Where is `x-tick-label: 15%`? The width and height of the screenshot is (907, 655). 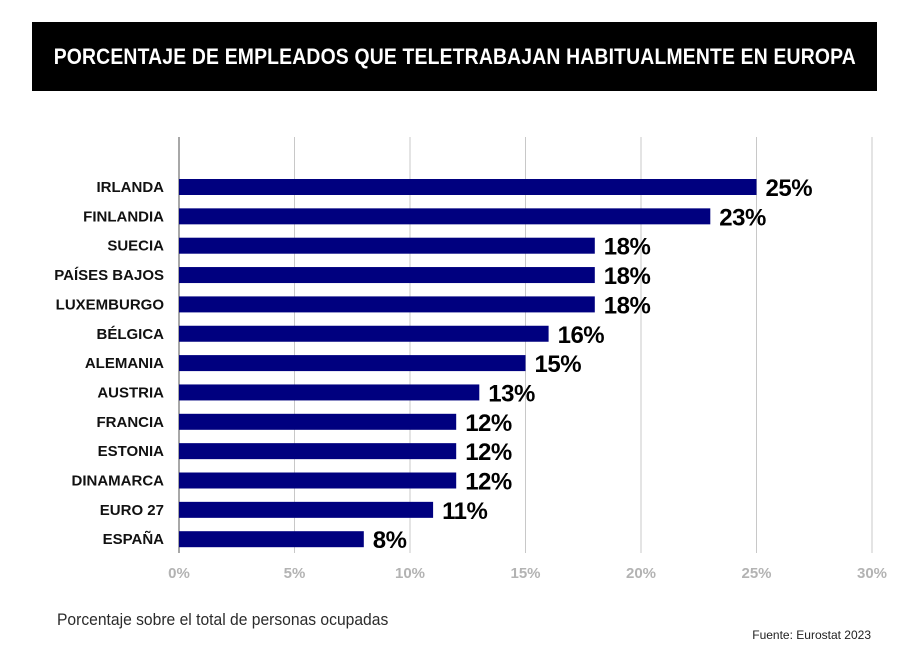 x-tick-label: 15% is located at coordinates (525, 573).